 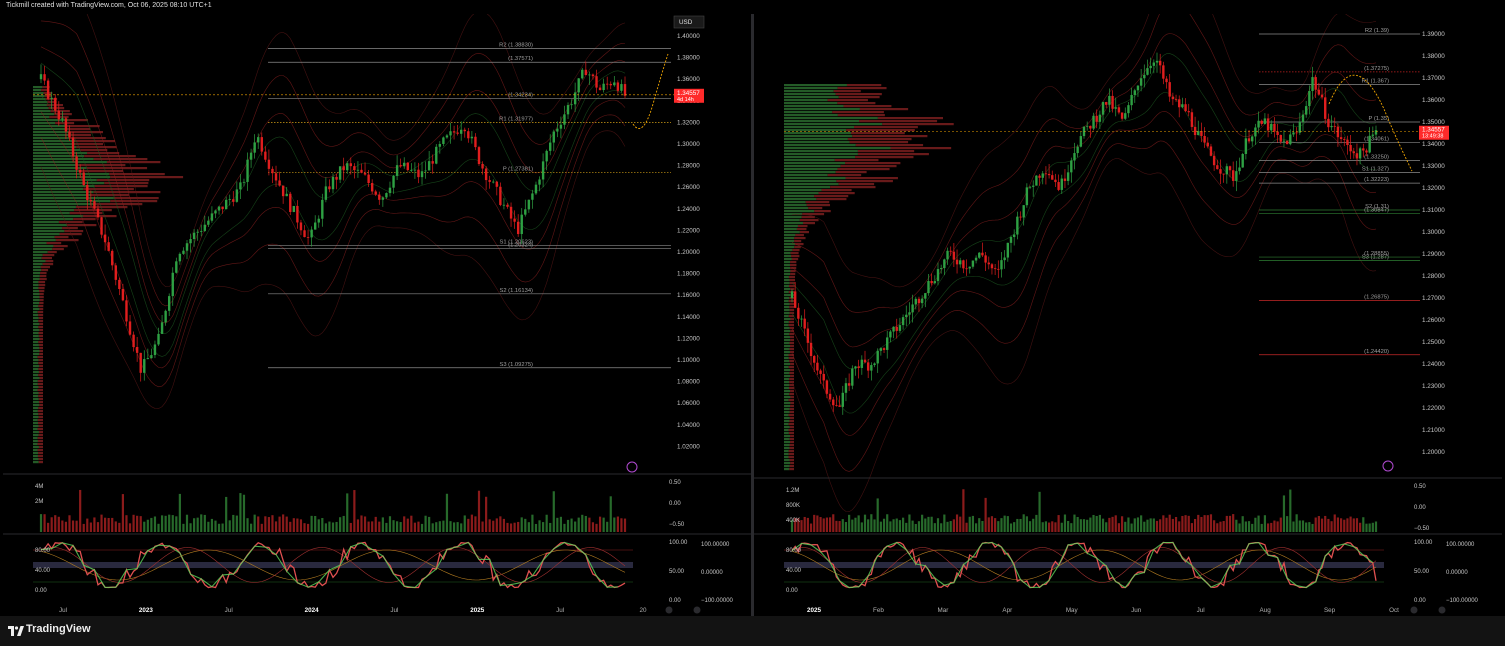 What do you see at coordinates (1432, 137) in the screenshot?
I see `last-price-countdown: 13:49:38` at bounding box center [1432, 137].